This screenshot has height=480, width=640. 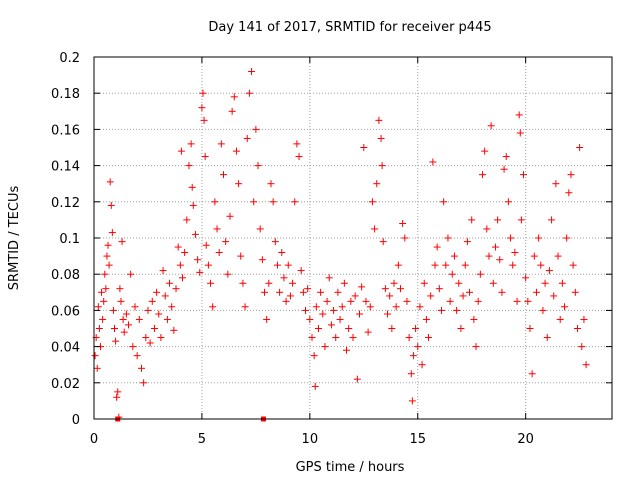 I want to click on x-tick-label: 0, so click(x=94, y=439).